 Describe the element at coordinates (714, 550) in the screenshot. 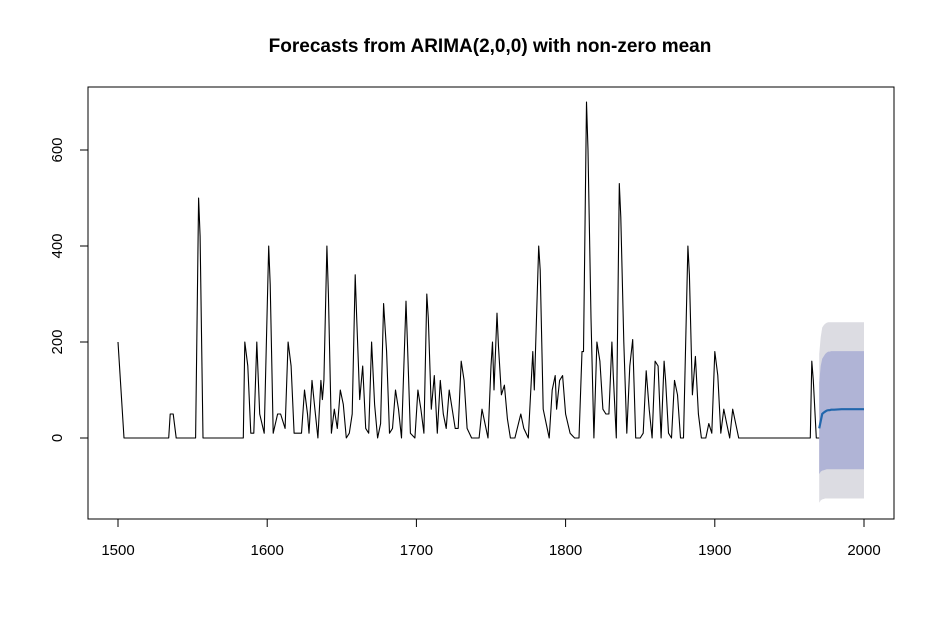

I see `x-tick-label: 1900` at that location.